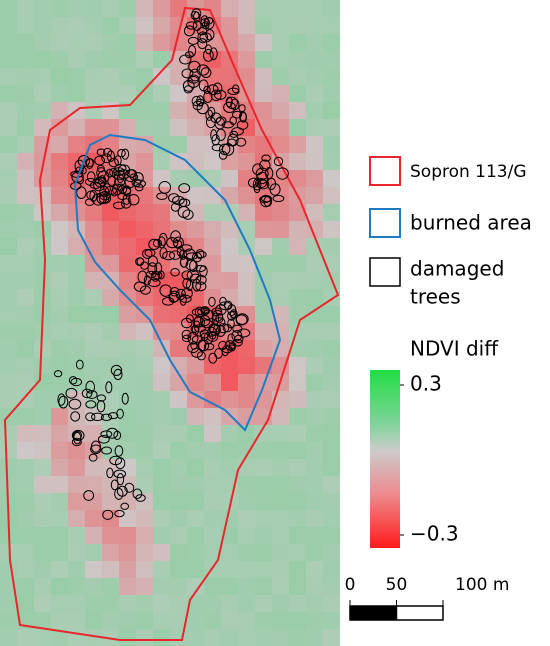 This screenshot has height=646, width=550. I want to click on scale-bar-label: 0, so click(350, 585).